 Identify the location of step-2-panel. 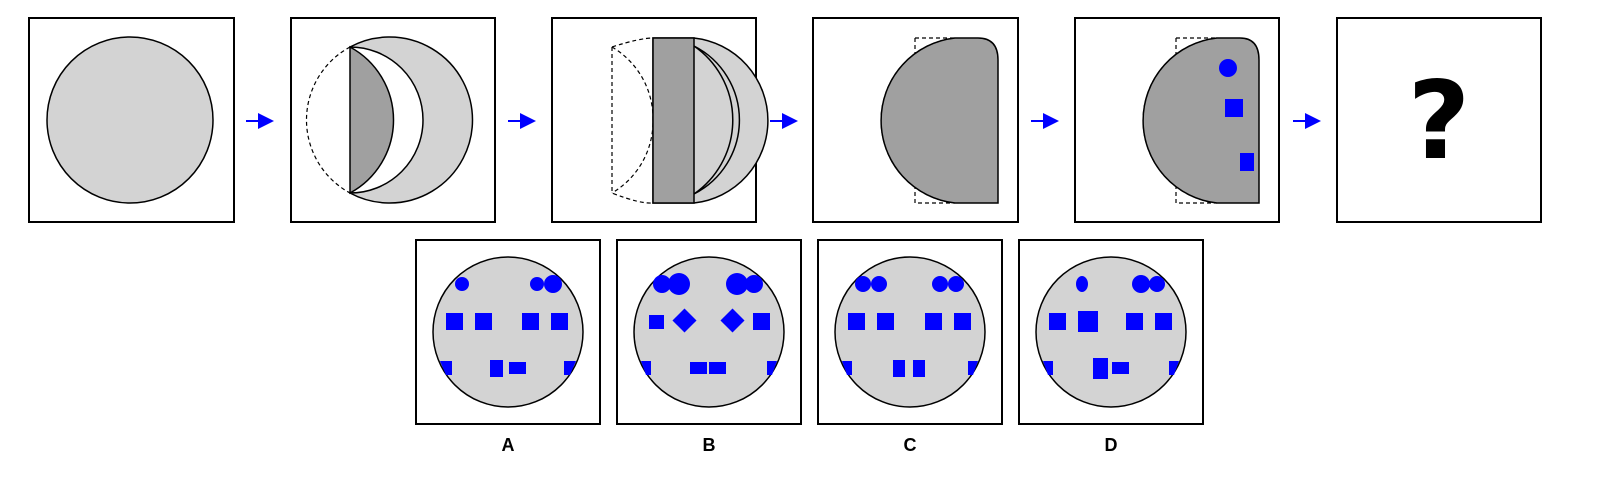
(393, 120).